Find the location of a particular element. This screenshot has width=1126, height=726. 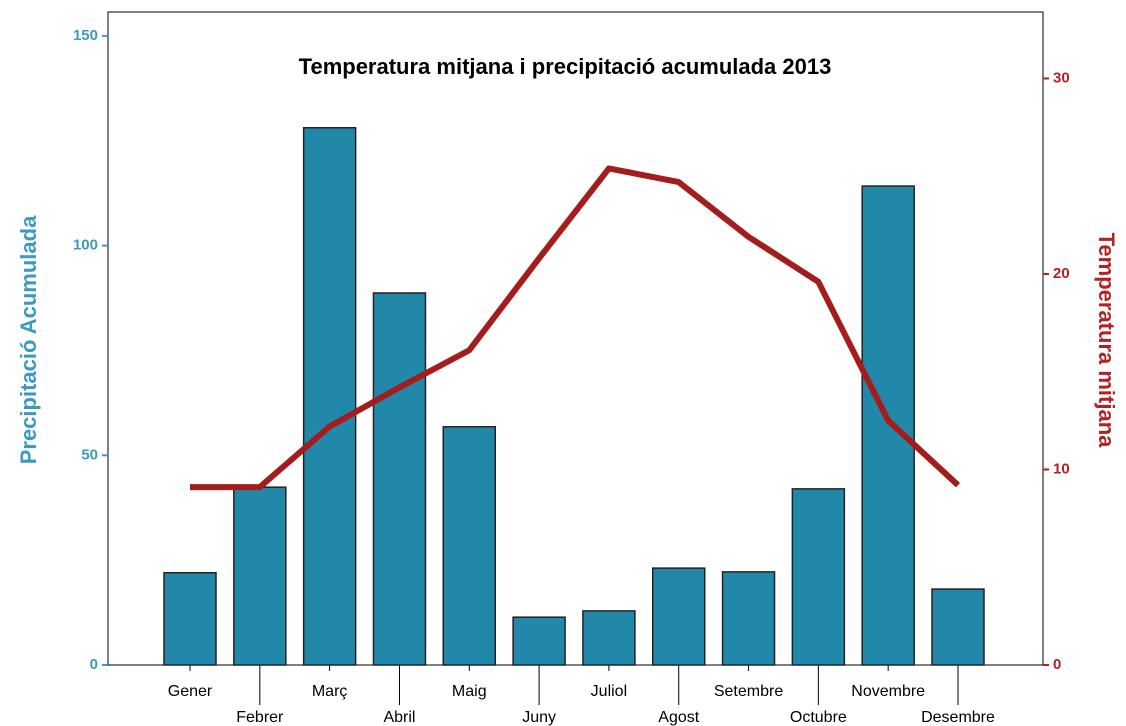

x-tick-label: Març is located at coordinates (330, 691).